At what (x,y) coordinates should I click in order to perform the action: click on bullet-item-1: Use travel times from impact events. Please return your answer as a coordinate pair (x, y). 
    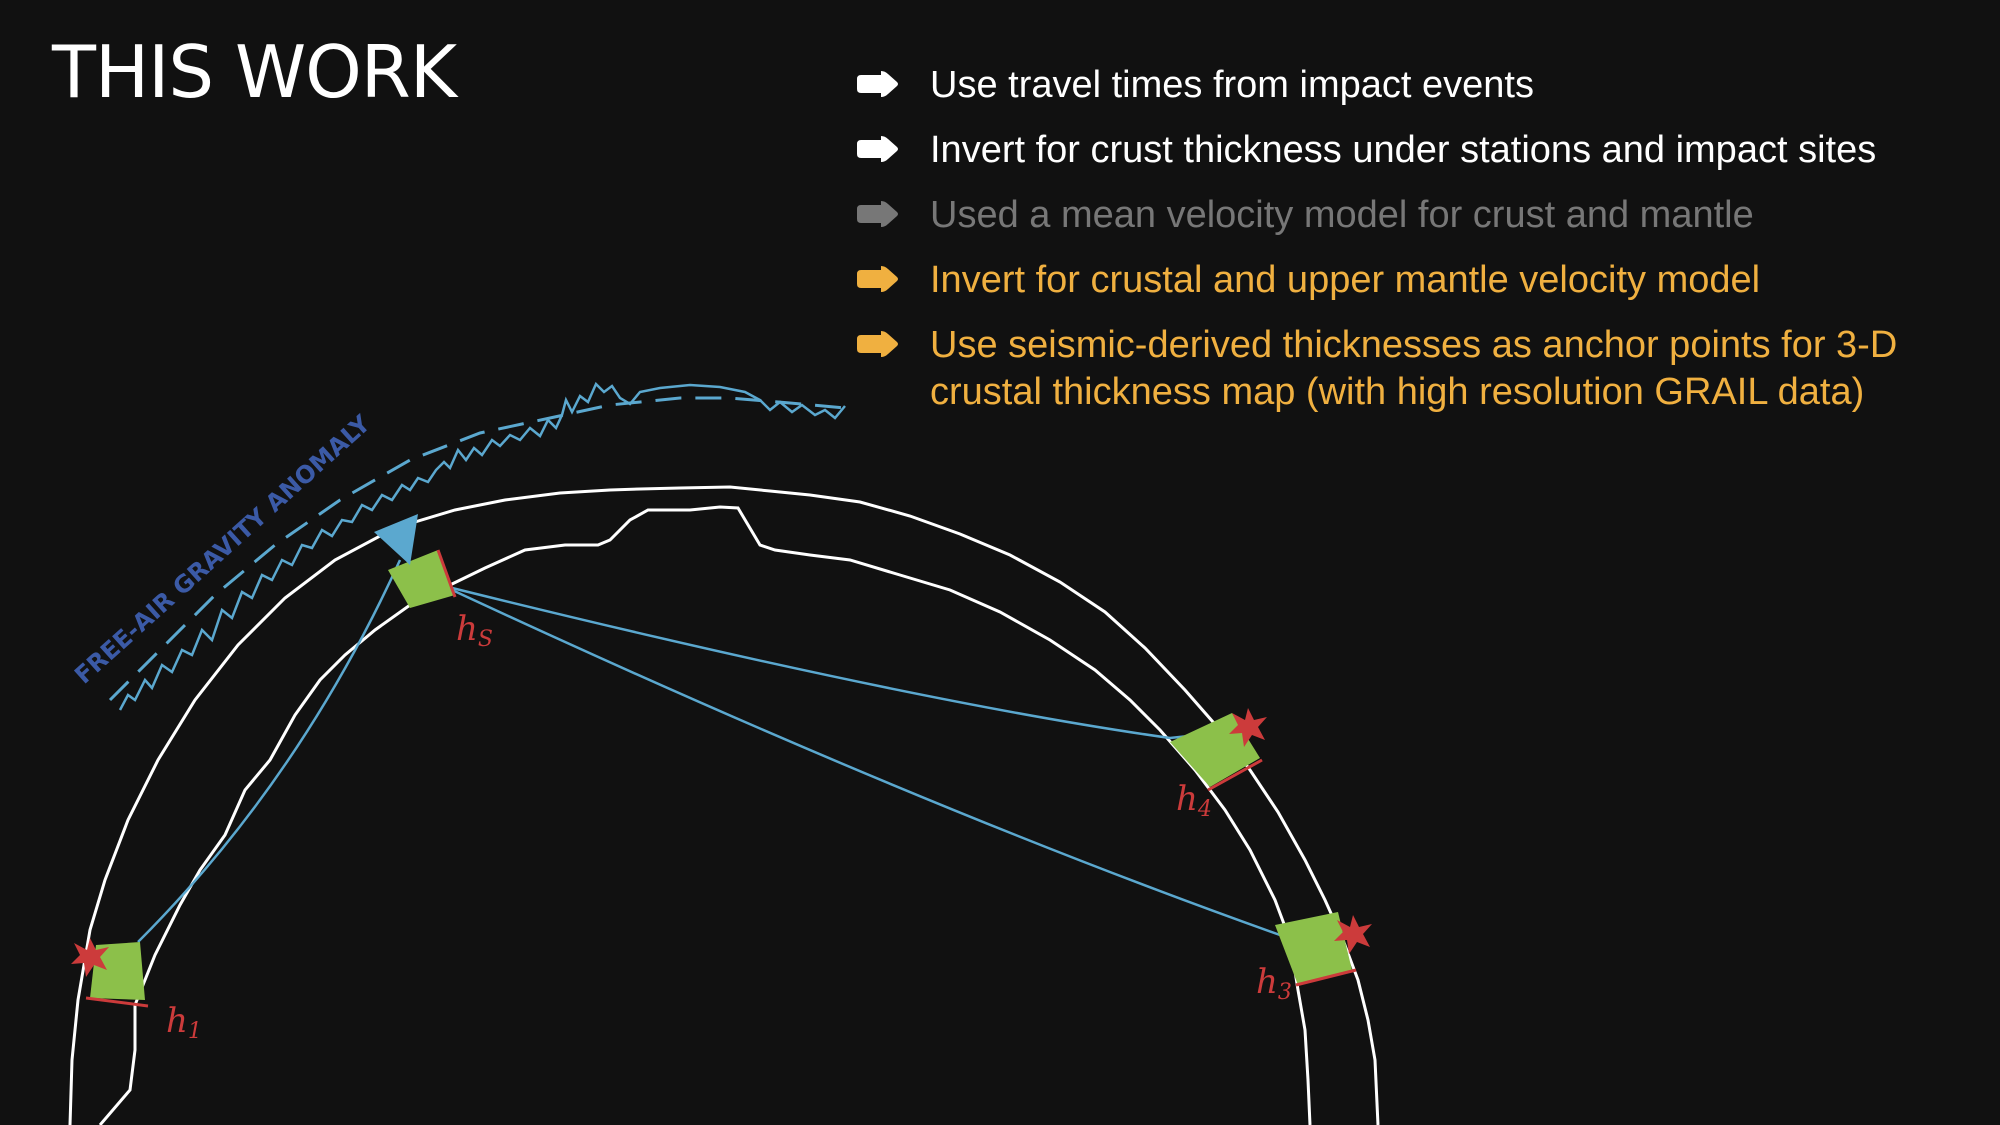
    Looking at the image, I should click on (1425, 85).